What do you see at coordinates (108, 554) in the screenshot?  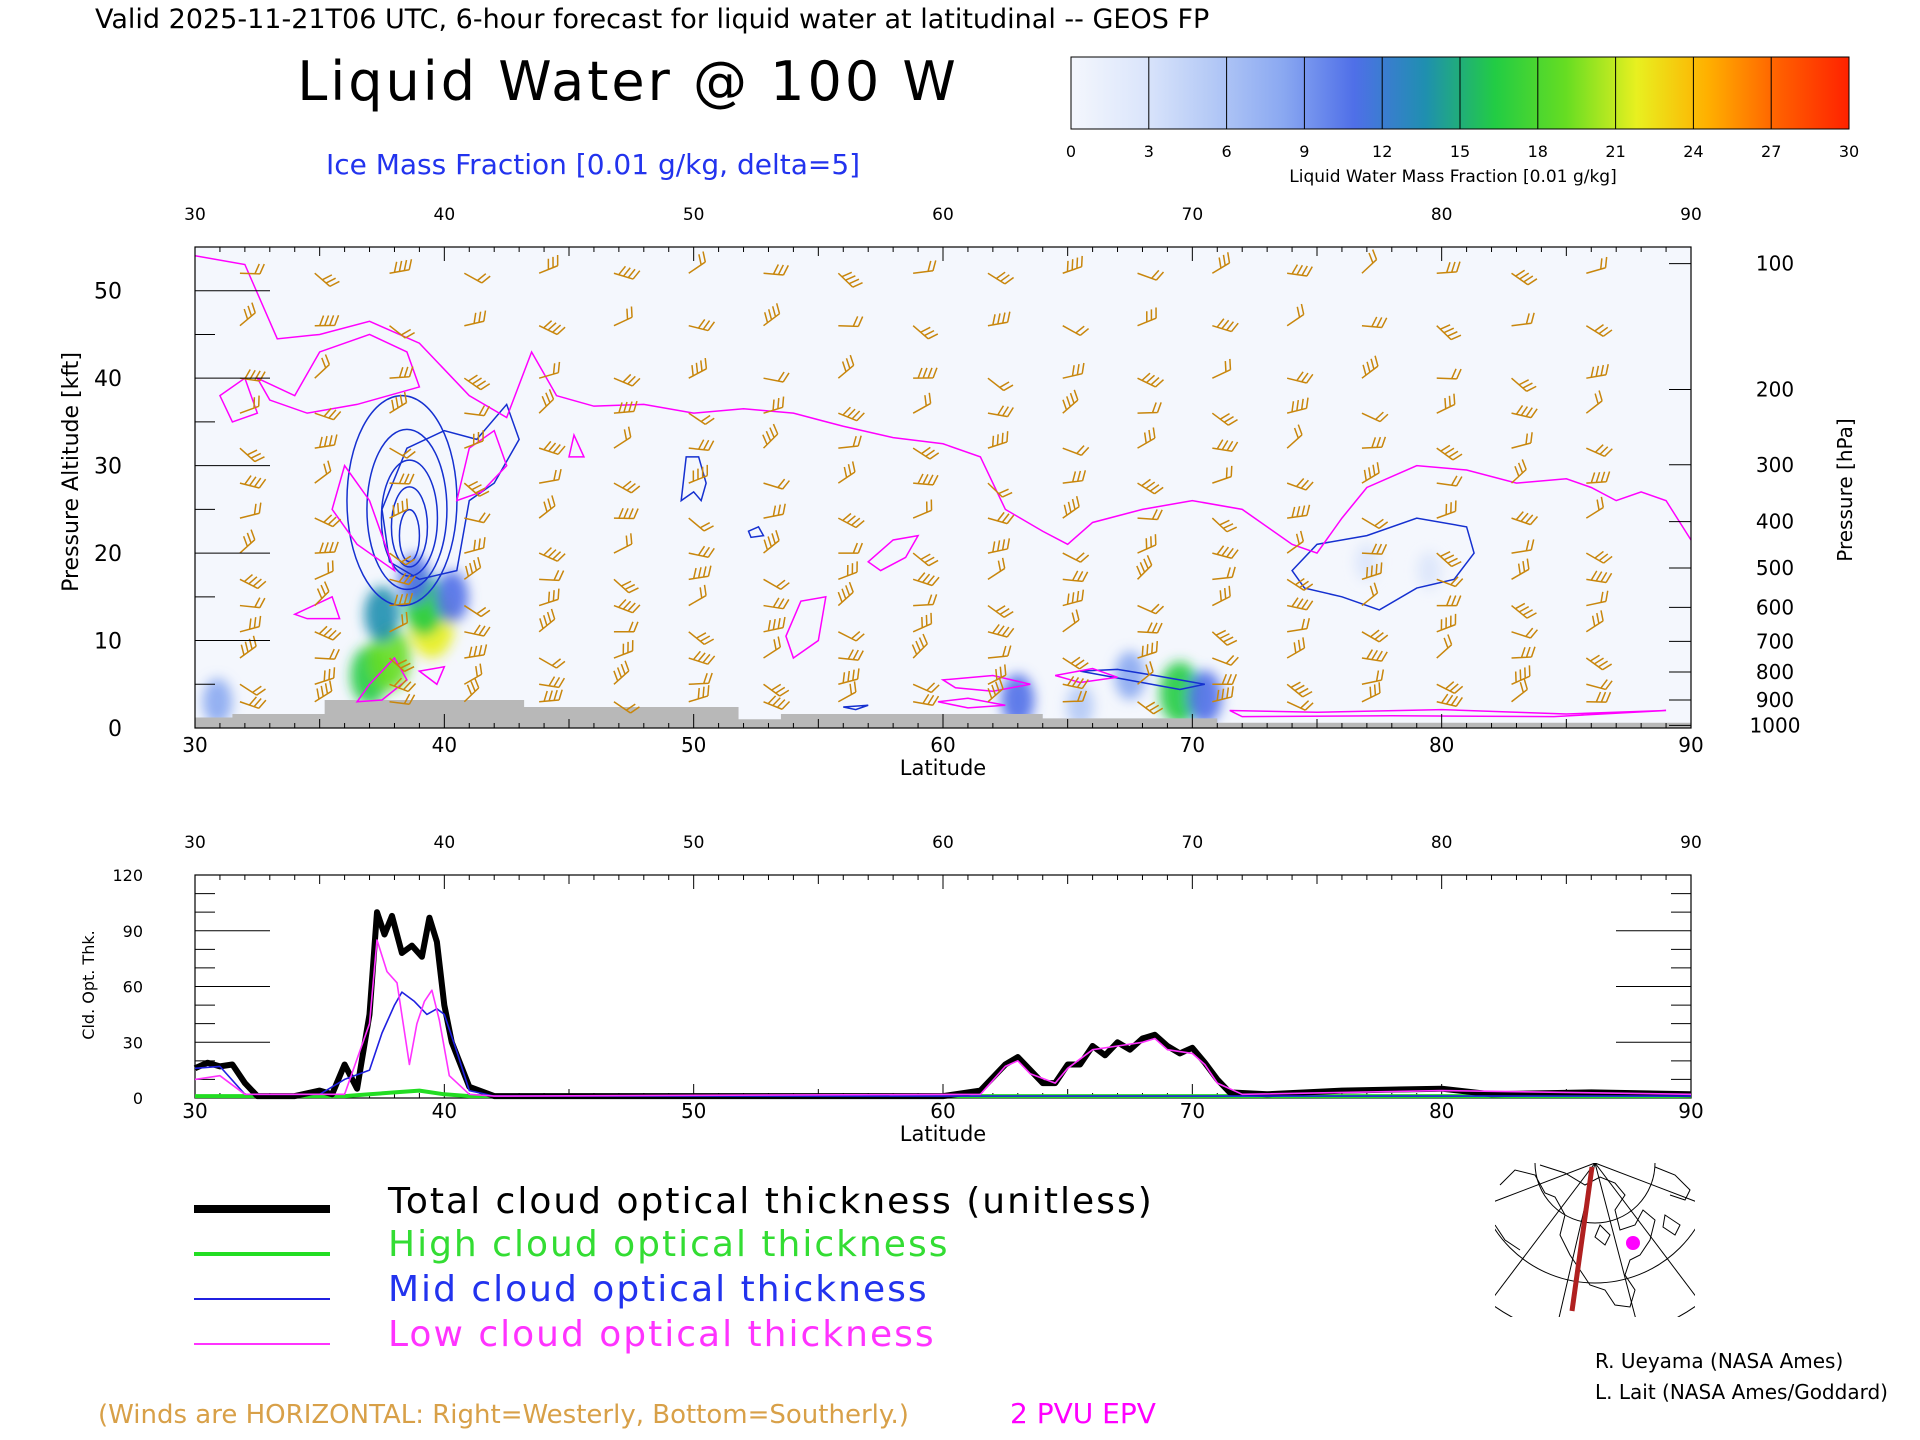 I see `main-y-tick-label: 20` at bounding box center [108, 554].